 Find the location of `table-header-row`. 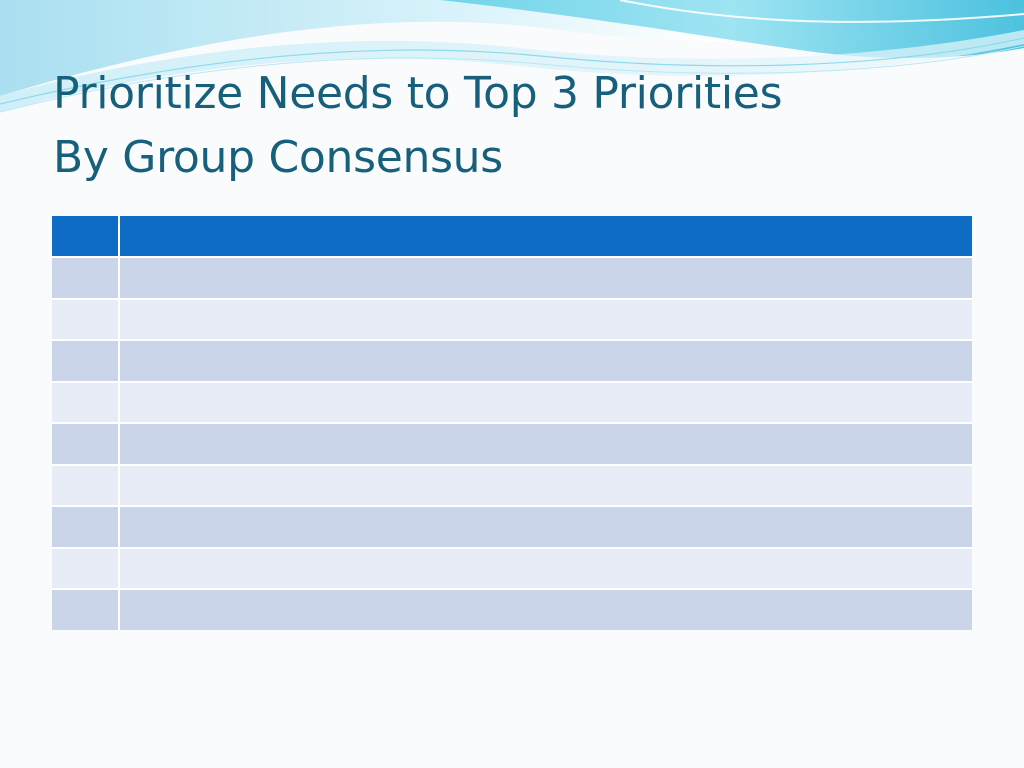

table-header-row is located at coordinates (512, 237).